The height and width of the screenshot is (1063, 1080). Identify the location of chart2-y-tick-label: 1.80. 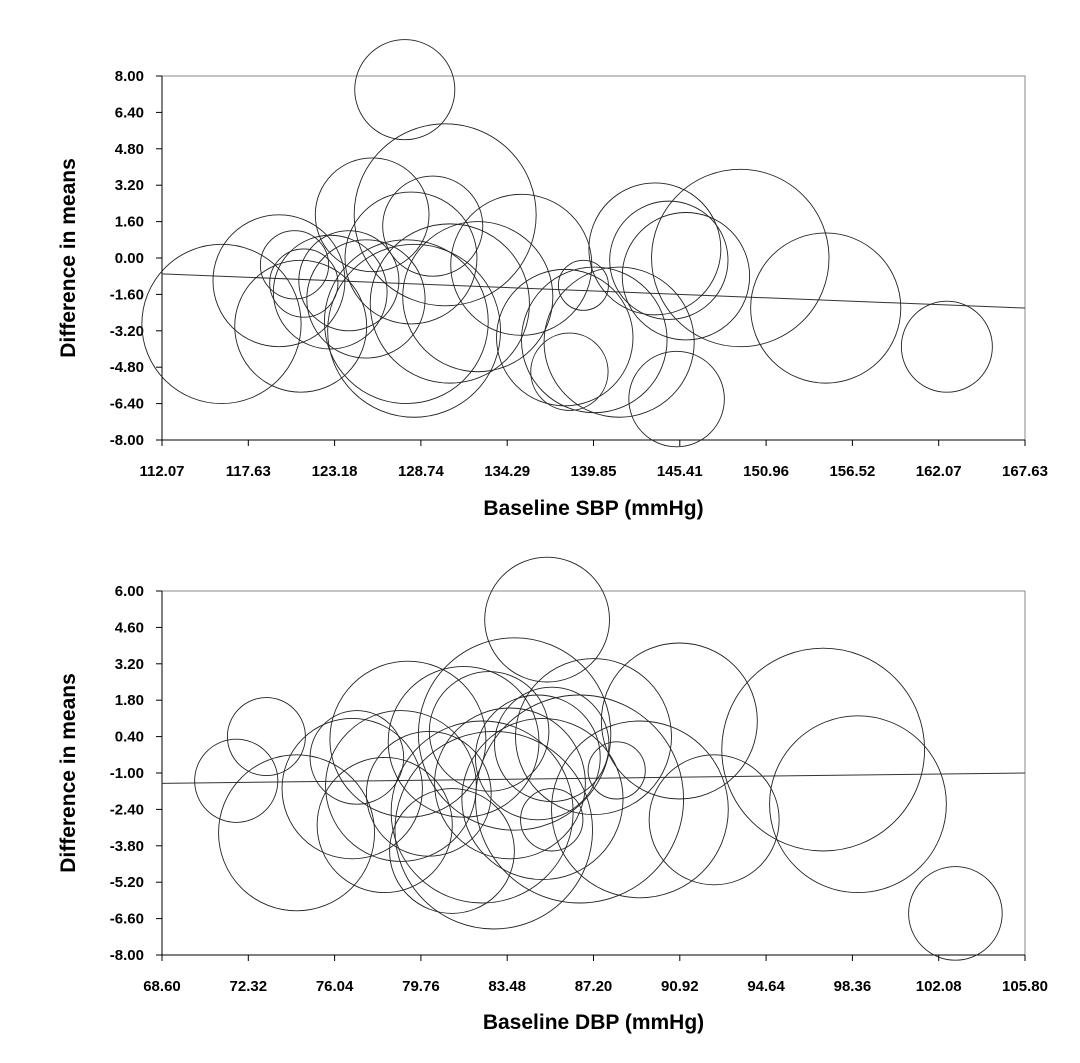
(129, 700).